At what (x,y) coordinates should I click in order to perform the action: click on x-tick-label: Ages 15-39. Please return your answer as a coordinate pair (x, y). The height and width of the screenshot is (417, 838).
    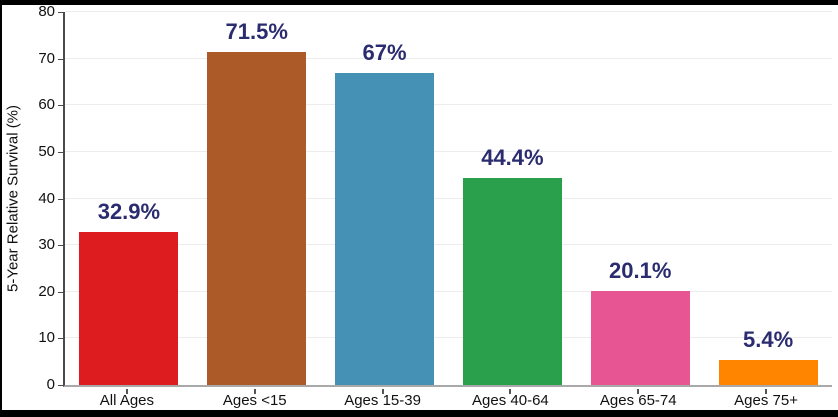
    Looking at the image, I should click on (382, 400).